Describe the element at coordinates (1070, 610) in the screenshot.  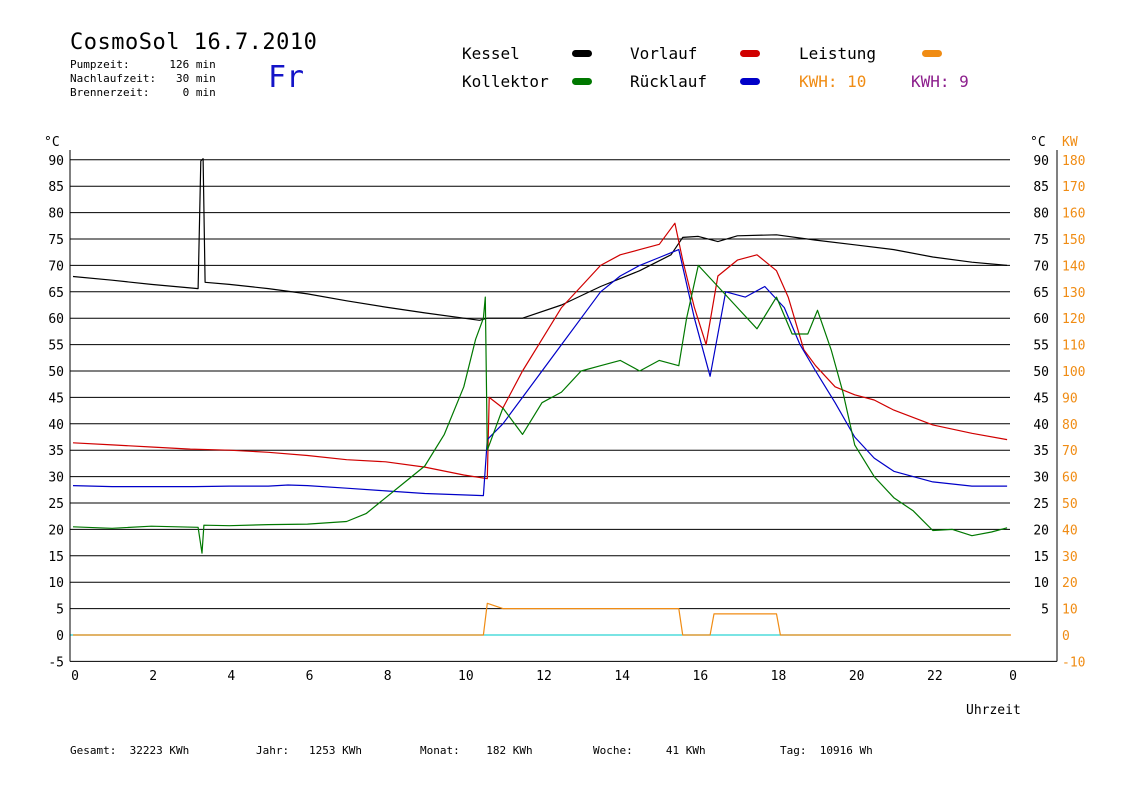
I see `kw-tick-label: 10` at that location.